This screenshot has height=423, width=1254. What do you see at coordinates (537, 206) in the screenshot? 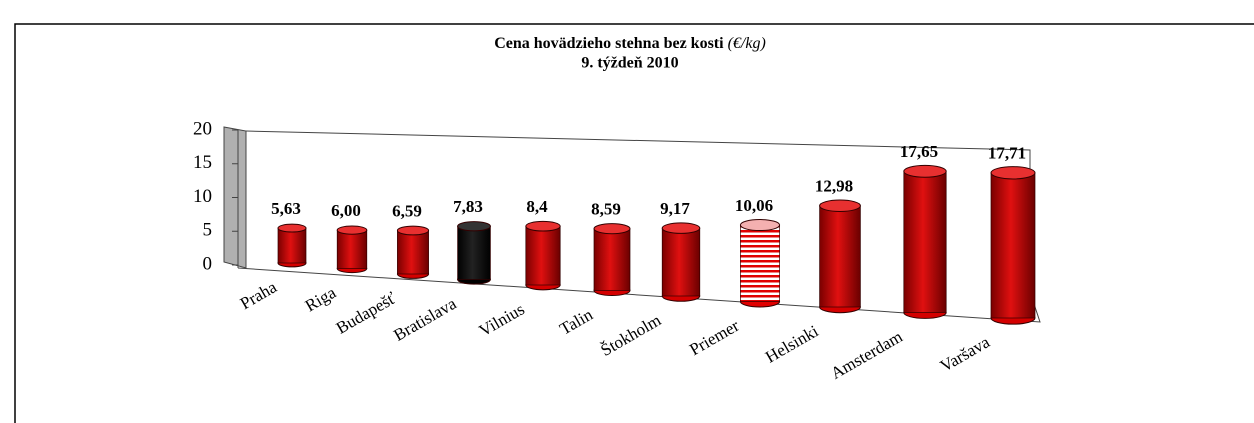
I see `value-label: 8,4` at bounding box center [537, 206].